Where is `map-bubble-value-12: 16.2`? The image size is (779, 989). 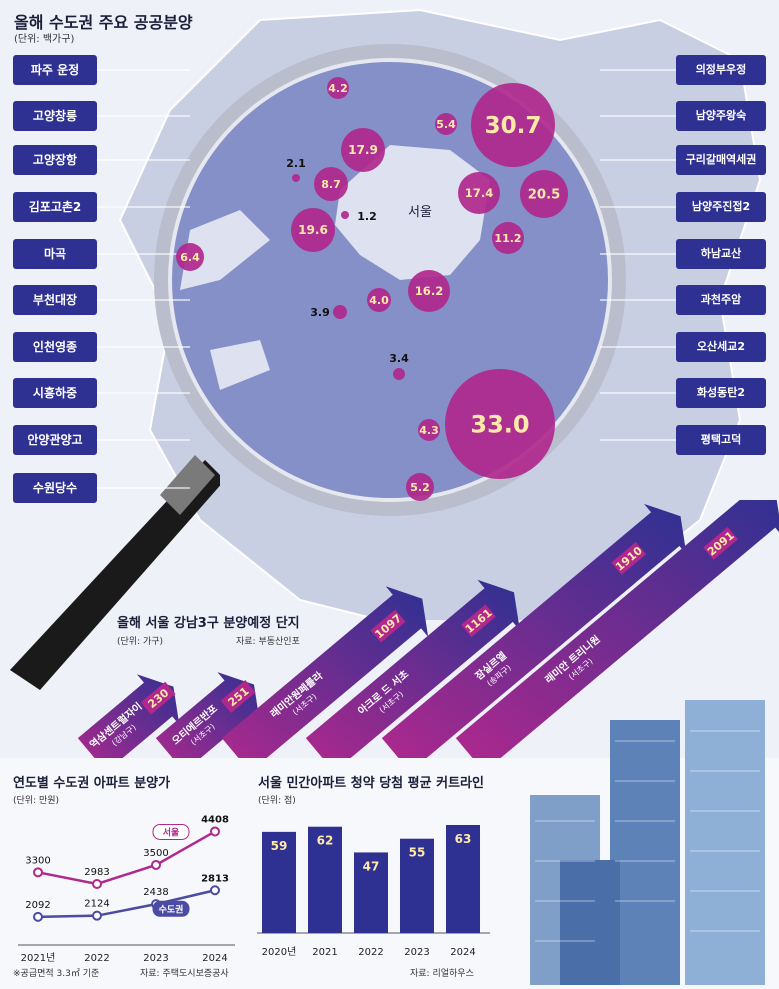
map-bubble-value-12: 16.2 is located at coordinates (429, 291).